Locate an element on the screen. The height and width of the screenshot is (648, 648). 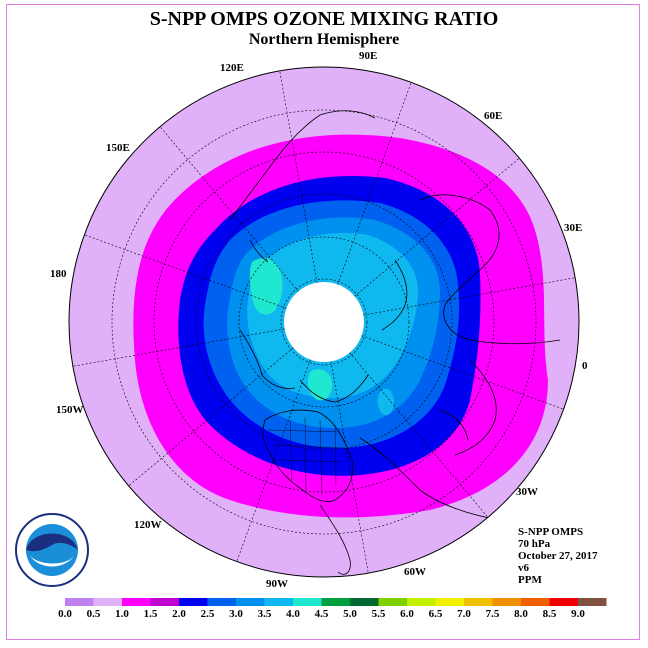
longitude-label: 150W is located at coordinates (70, 410).